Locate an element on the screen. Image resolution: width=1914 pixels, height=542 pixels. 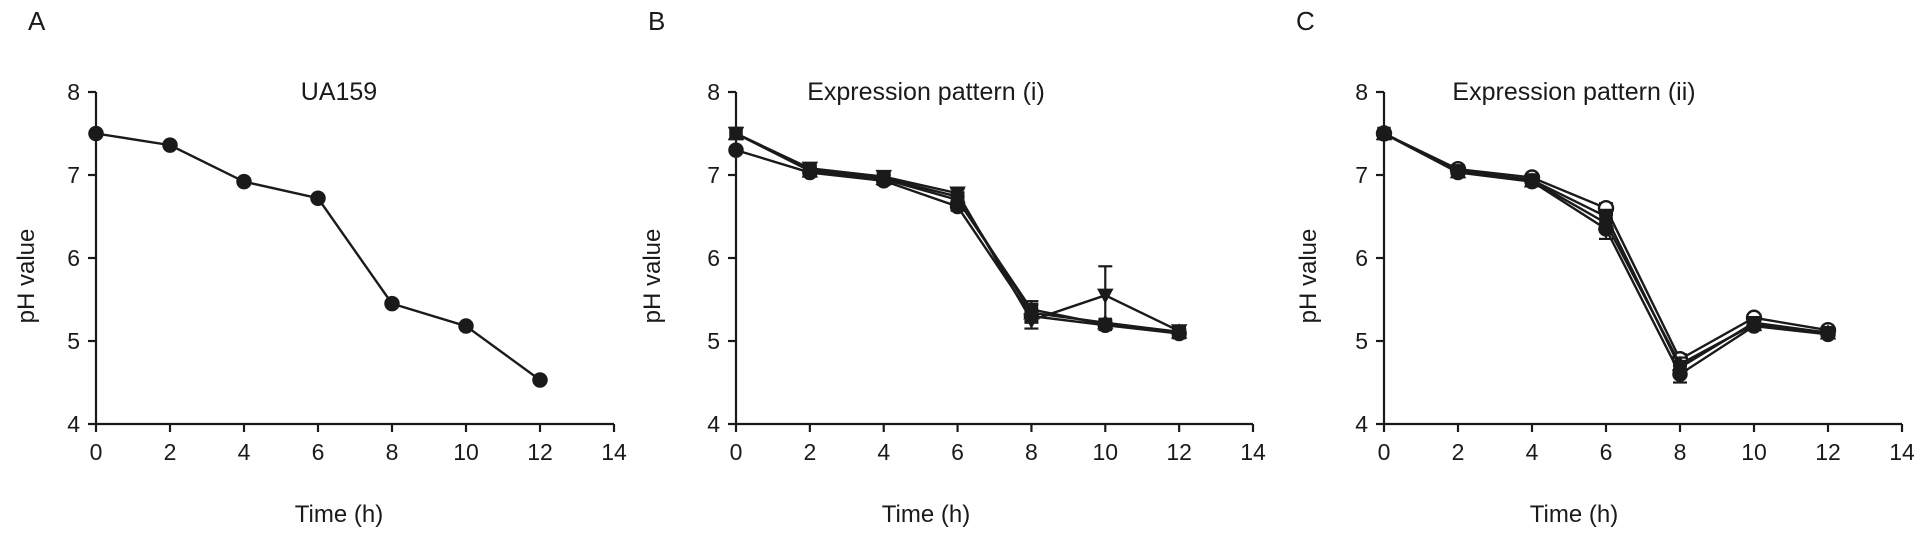
chart-title: Expression pattern (ii) is located at coordinates (1573, 92).